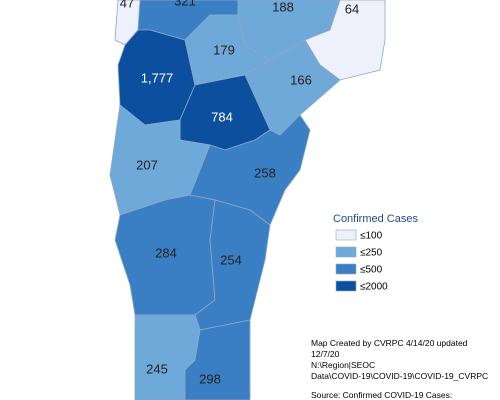 Image resolution: width=500 pixels, height=400 pixels. I want to click on county-label: 298, so click(210, 378).